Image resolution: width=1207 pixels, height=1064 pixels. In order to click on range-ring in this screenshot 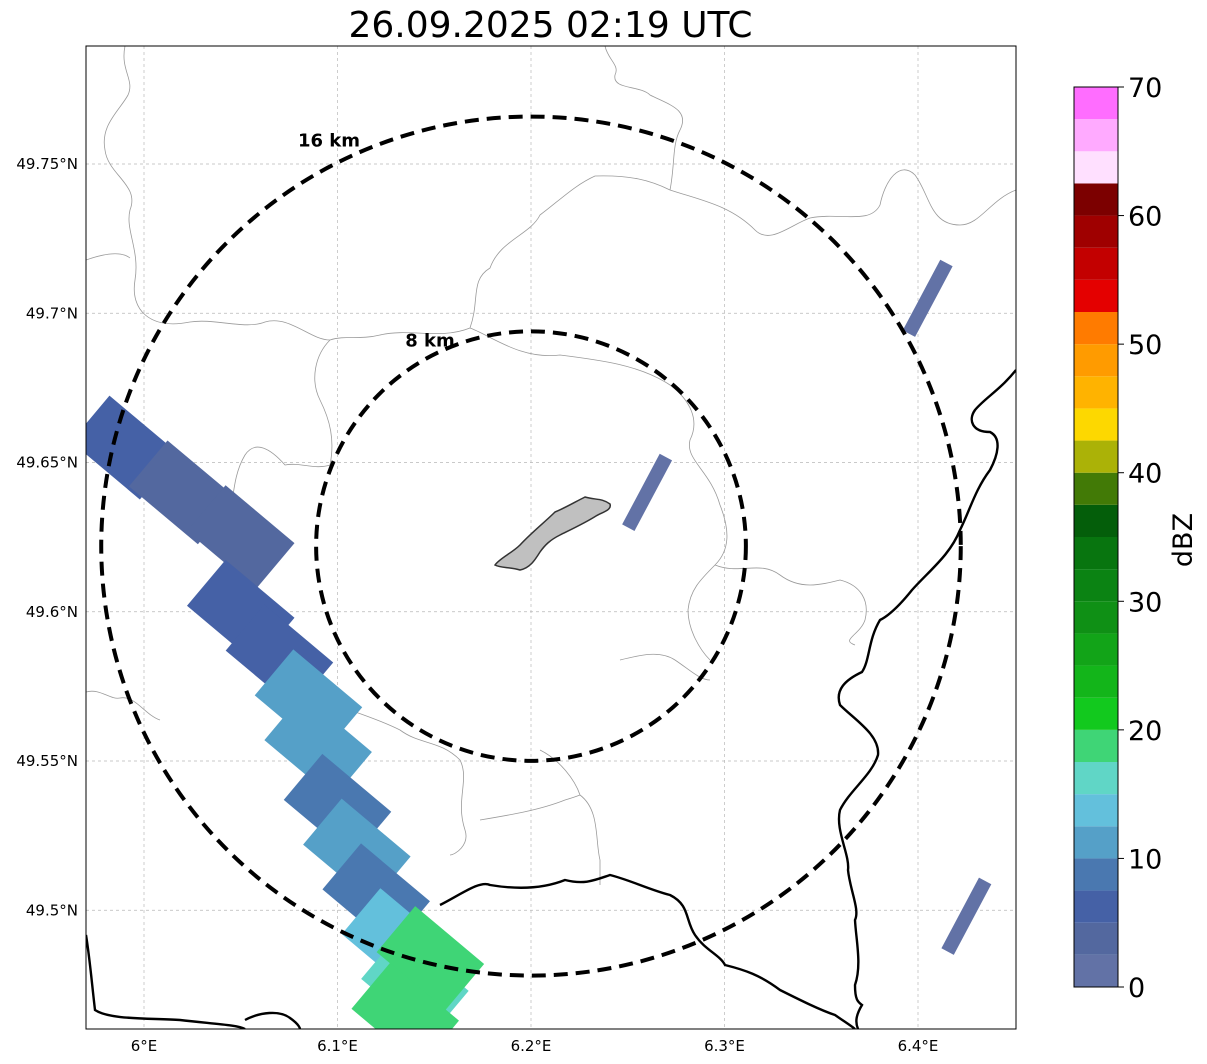, I will do `click(531, 546)`.